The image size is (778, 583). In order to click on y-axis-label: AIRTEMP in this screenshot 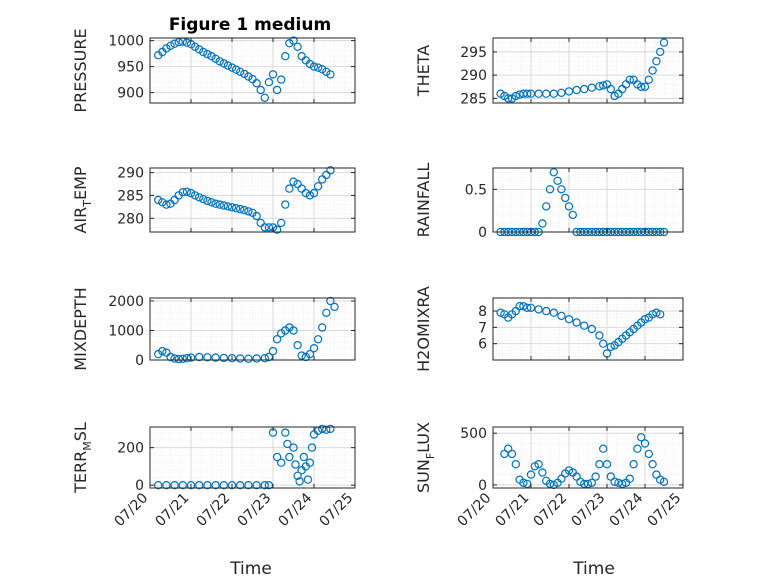, I will do `click(82, 199)`.